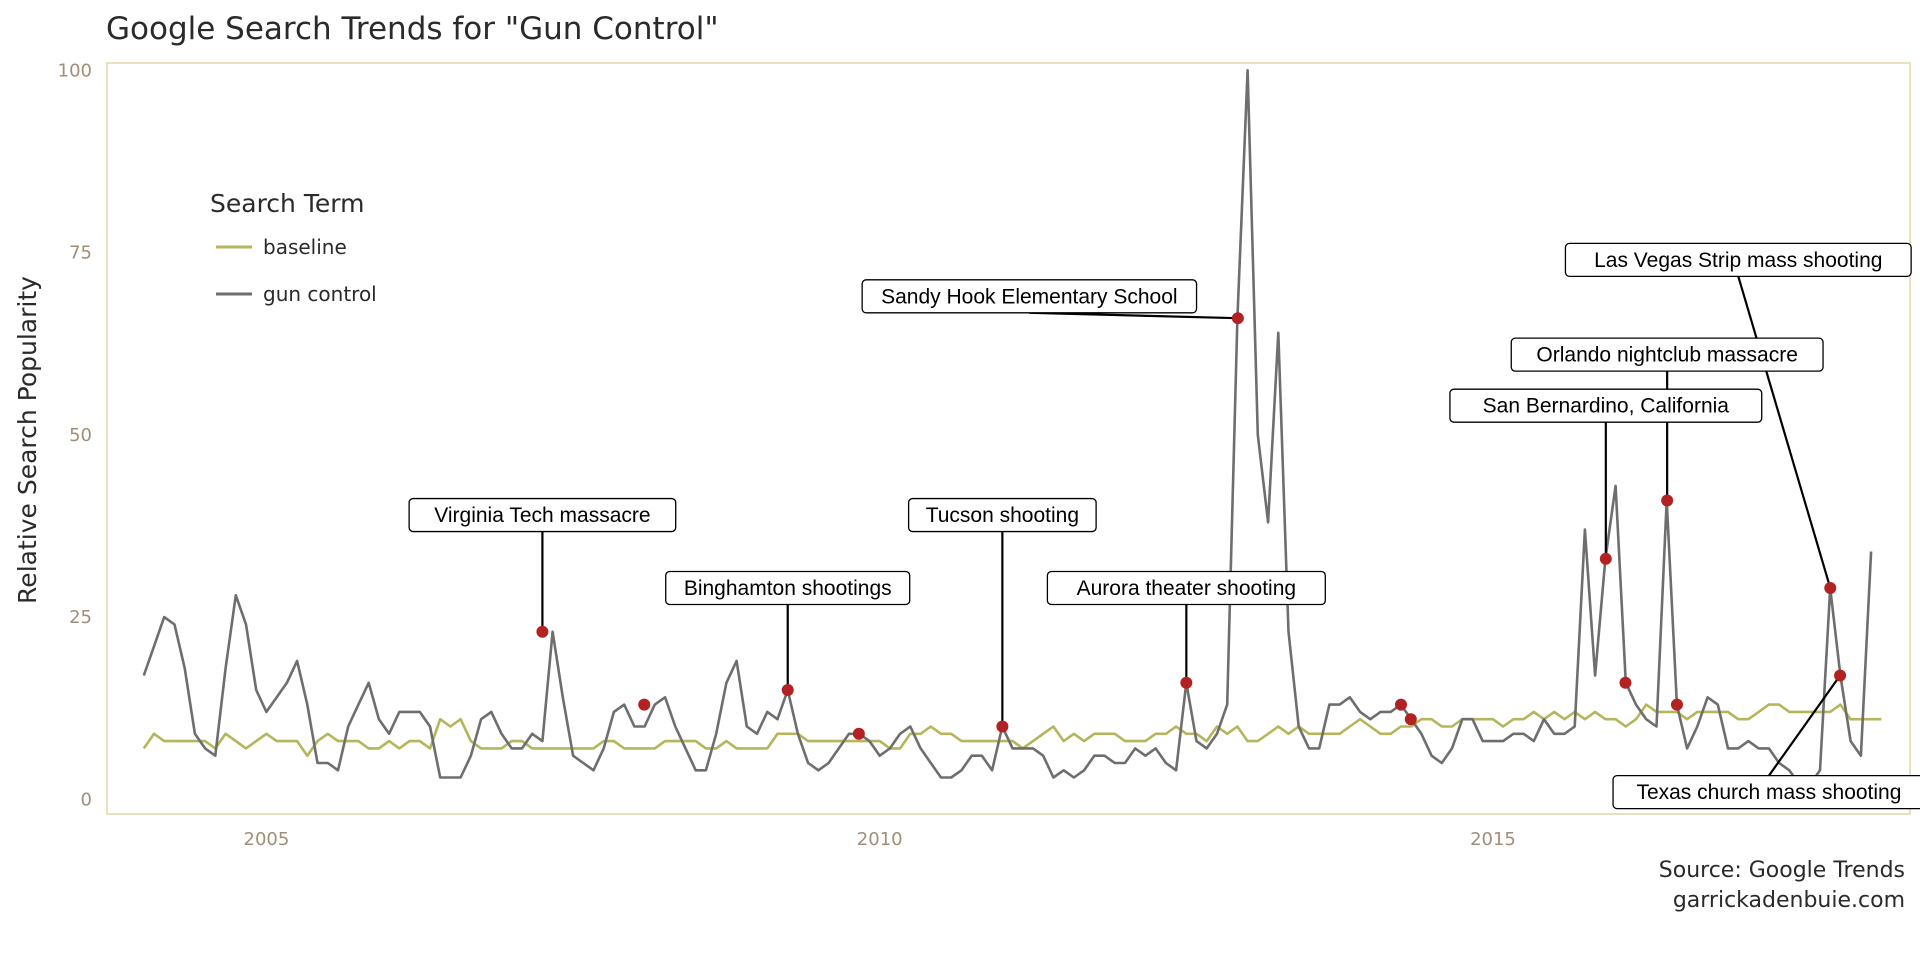  Describe the element at coordinates (1789, 900) in the screenshot. I see `caption-site: garrickadenbuie.com` at that location.